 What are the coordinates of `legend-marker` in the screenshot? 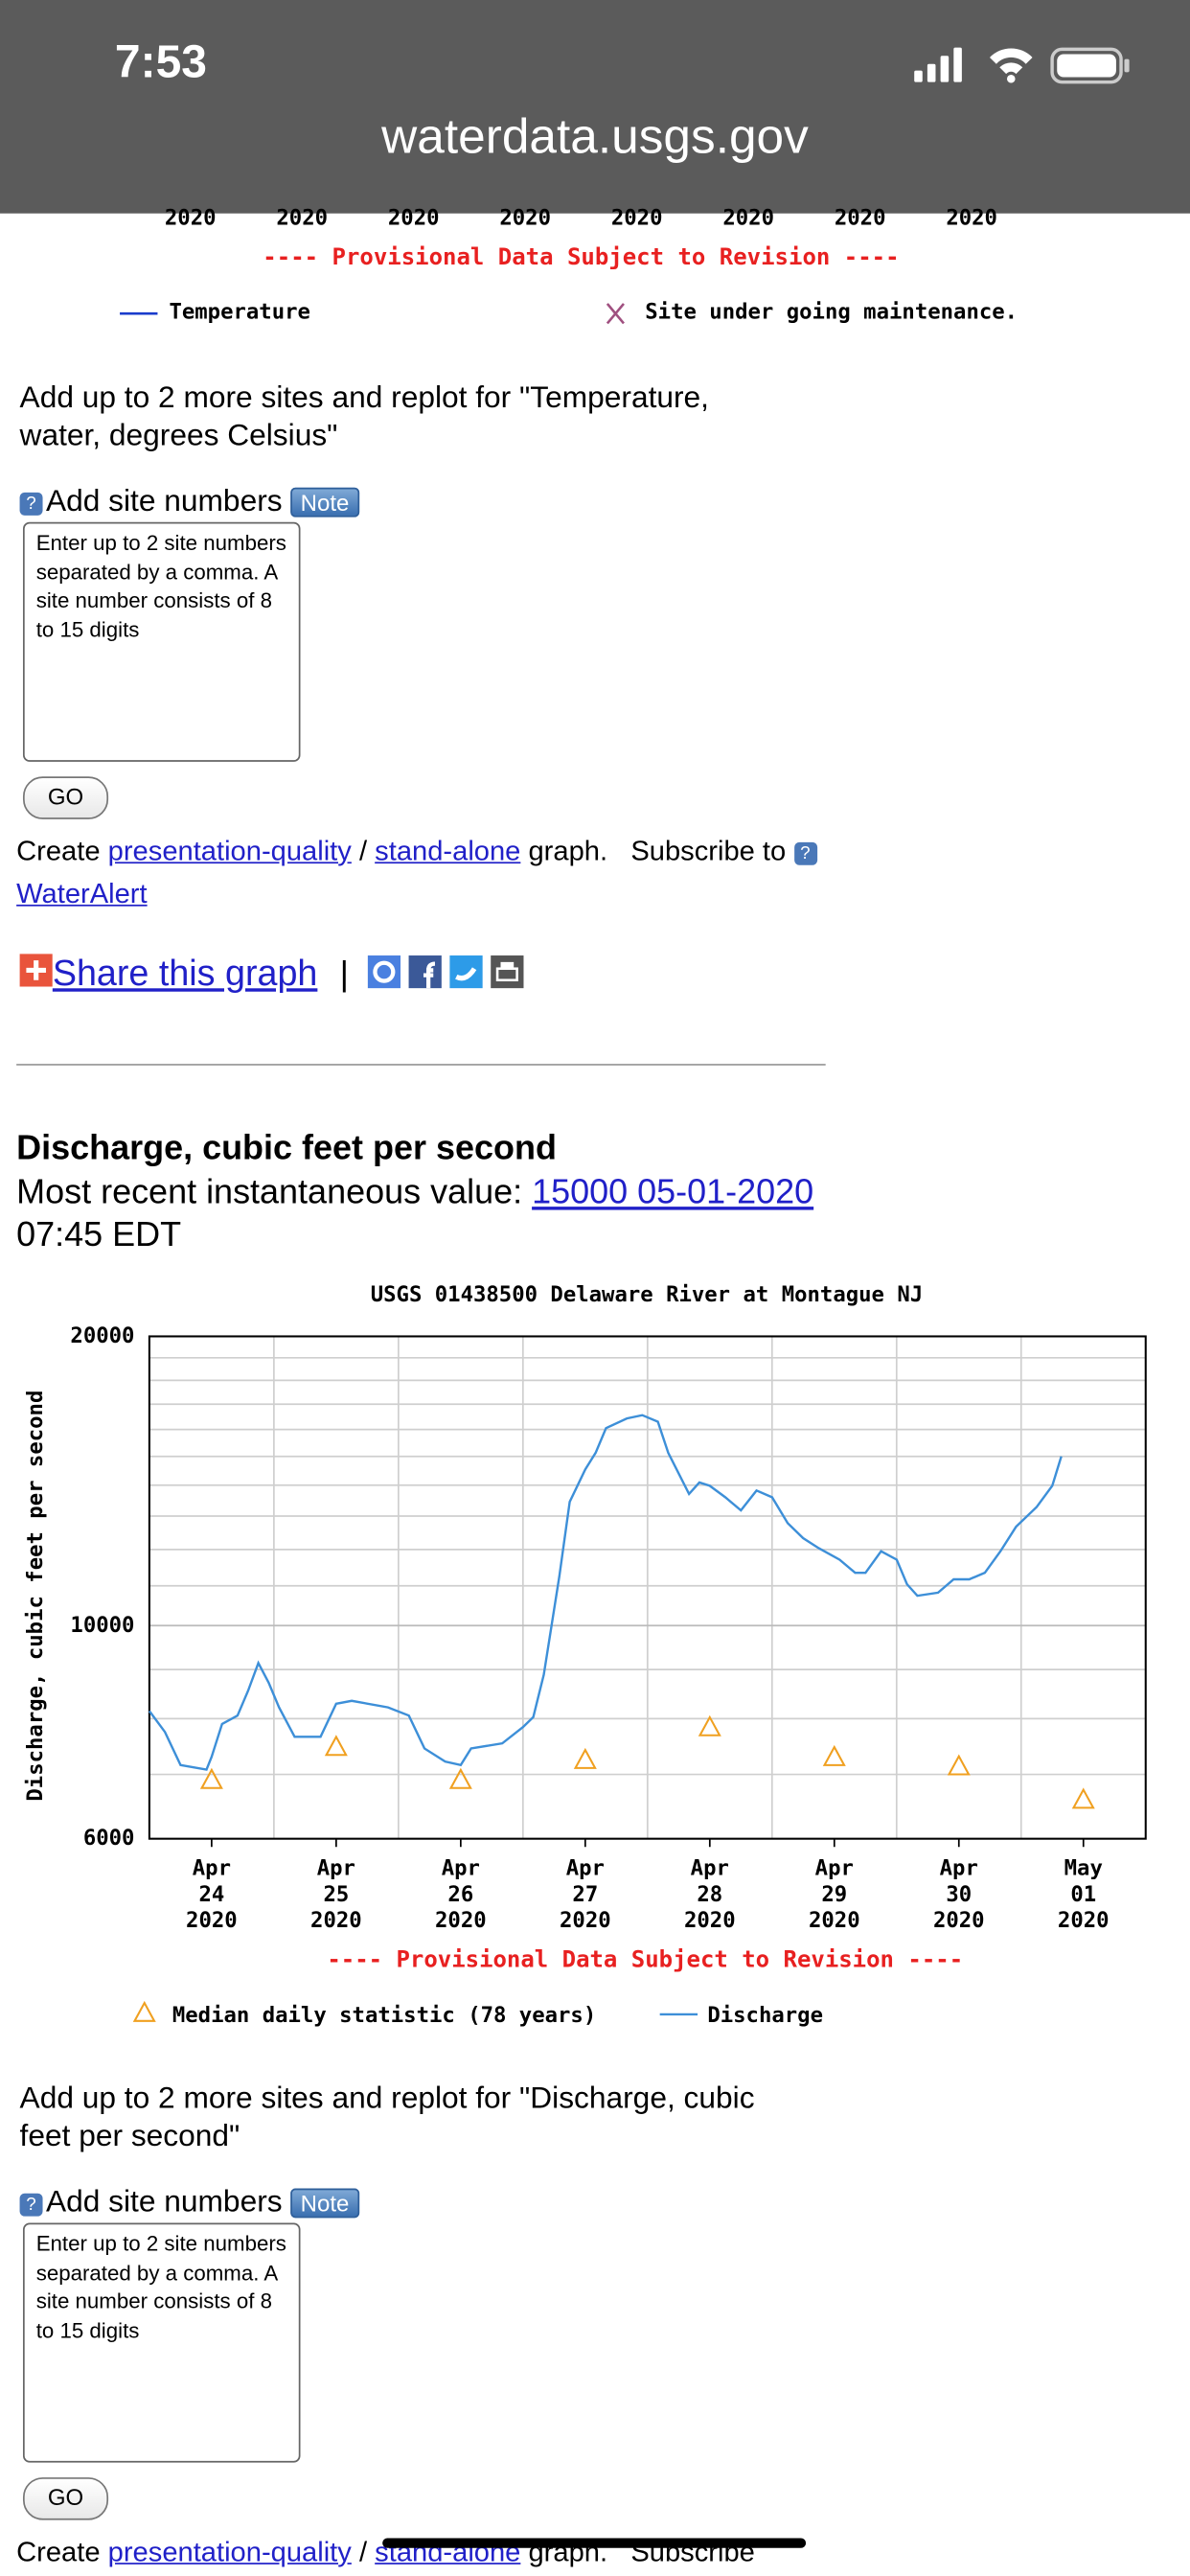 It's located at (144, 2011).